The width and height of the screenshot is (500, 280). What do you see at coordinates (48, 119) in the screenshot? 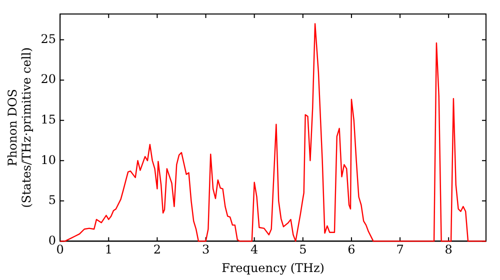
I see `y-tick-label: 15` at bounding box center [48, 119].